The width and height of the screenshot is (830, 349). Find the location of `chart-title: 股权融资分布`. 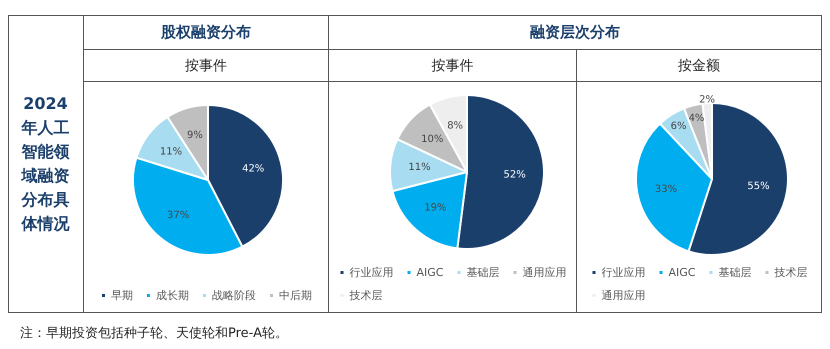

chart-title: 股权融资分布 is located at coordinates (206, 32).